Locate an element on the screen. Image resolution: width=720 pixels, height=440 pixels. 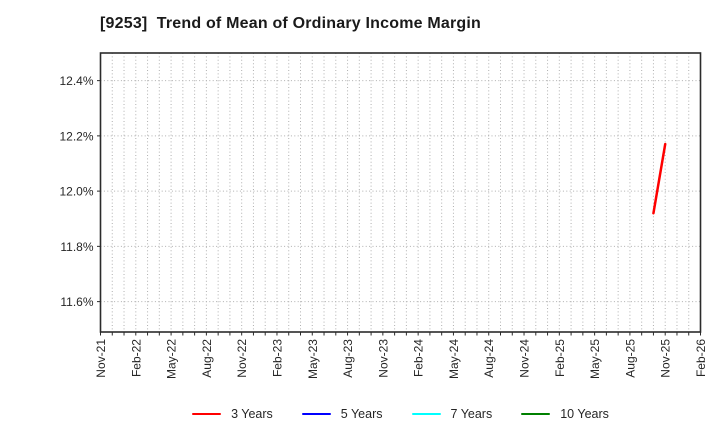
legend-line-swatch-5-years is located at coordinates (316, 414).